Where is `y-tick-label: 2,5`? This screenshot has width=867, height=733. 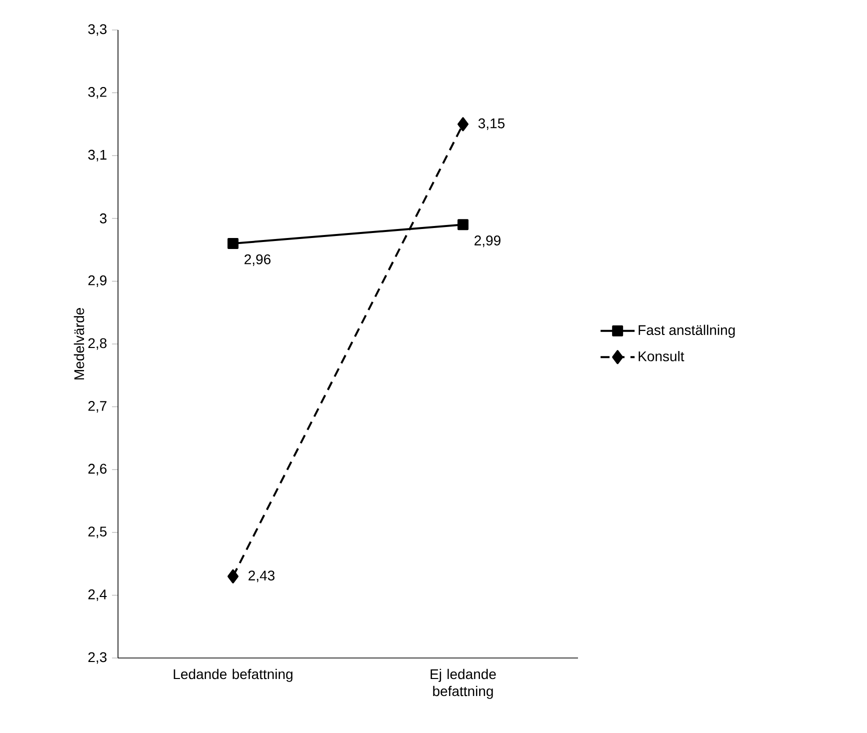 y-tick-label: 2,5 is located at coordinates (97, 532).